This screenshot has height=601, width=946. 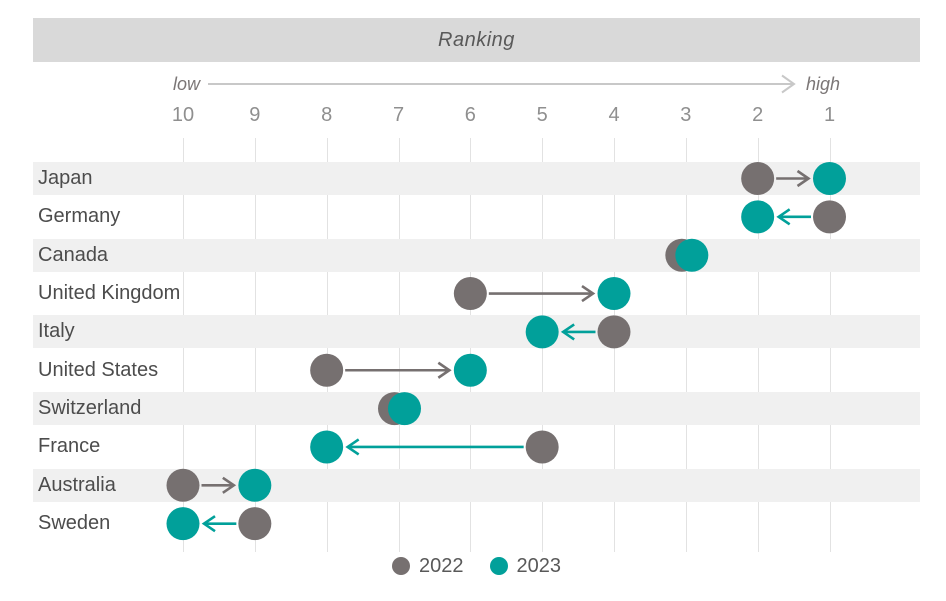 What do you see at coordinates (829, 115) in the screenshot?
I see `axis-tick-label: 1` at bounding box center [829, 115].